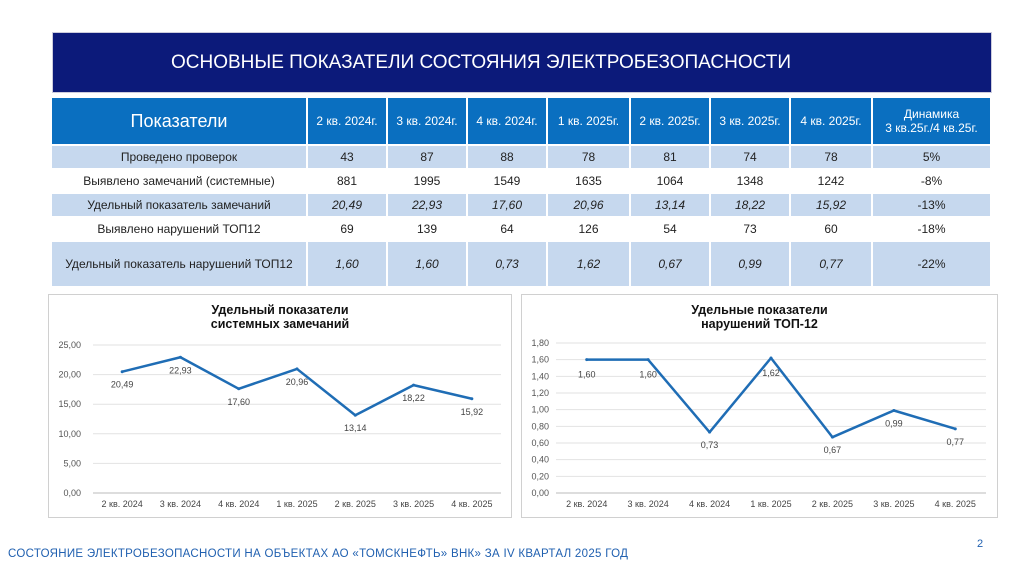 The image size is (1024, 574). I want to click on cell-dynamics: 5%, so click(932, 157).